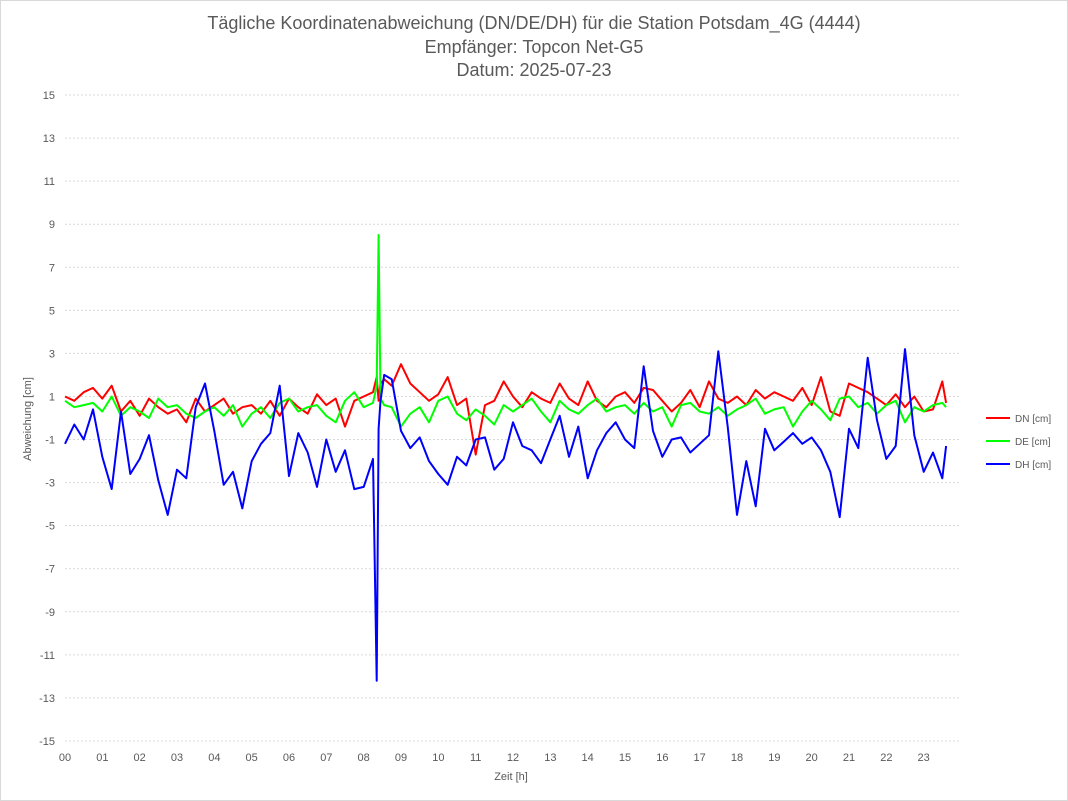  What do you see at coordinates (47, 656) in the screenshot?
I see `y-tick-label: -11` at bounding box center [47, 656].